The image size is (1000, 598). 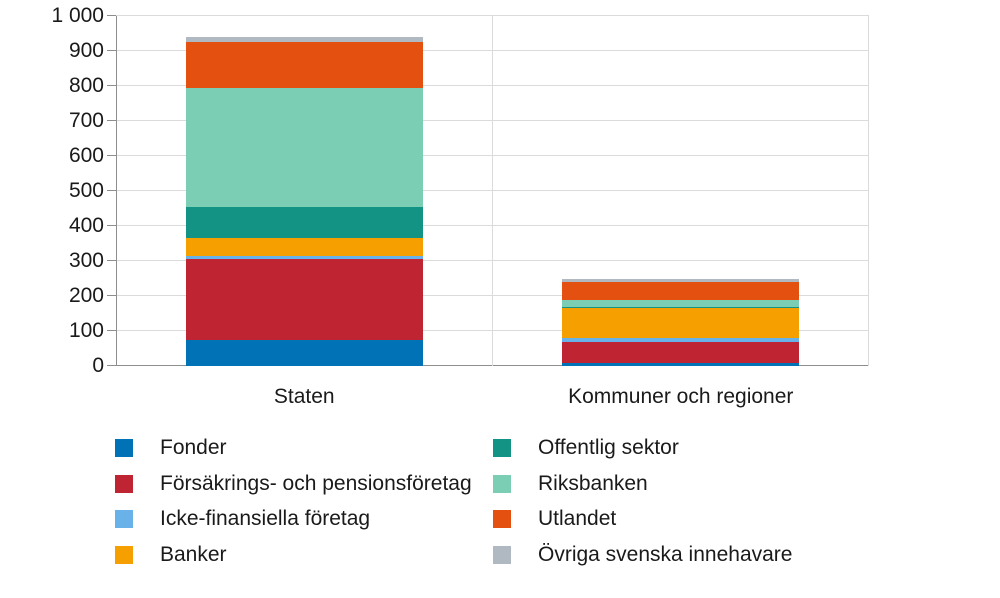 I want to click on legend-label-1: Försäkrings- och pensionsföretag, so click(x=316, y=483).